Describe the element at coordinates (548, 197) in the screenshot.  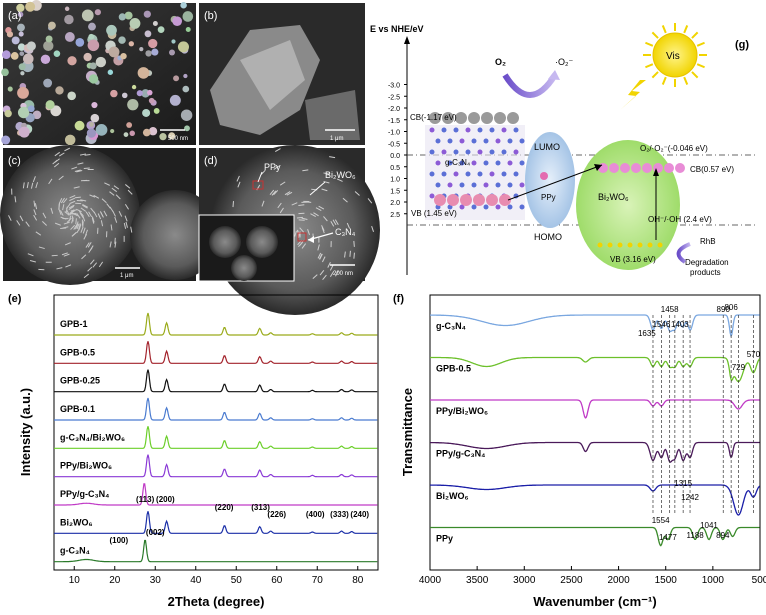
I see `ppy-label: PPy` at that location.